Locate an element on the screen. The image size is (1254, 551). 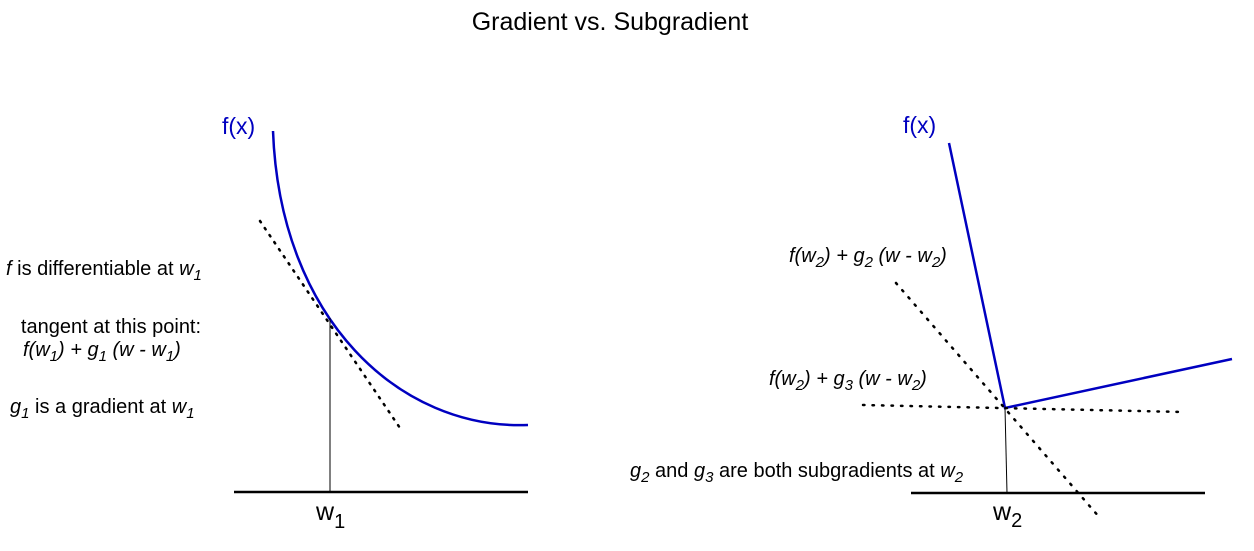
right-w2-vertical-line is located at coordinates (1006, 450).